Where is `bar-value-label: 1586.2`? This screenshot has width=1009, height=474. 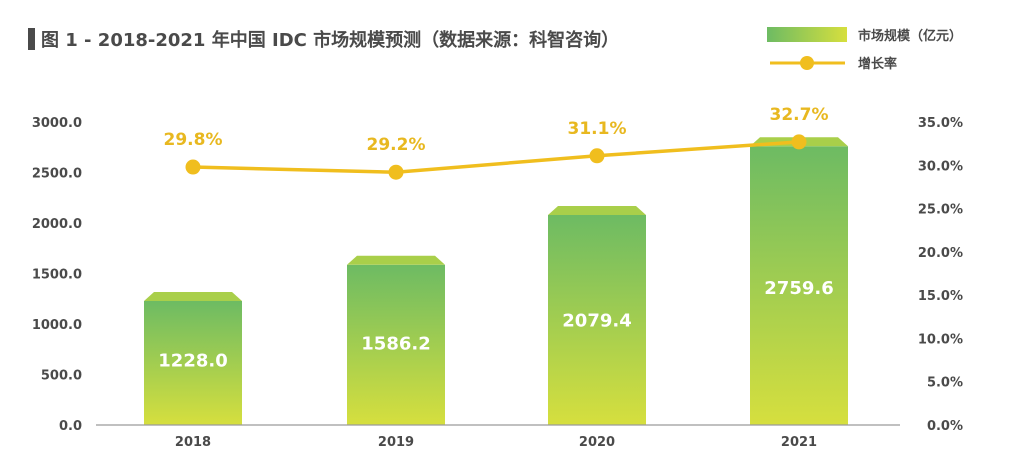
bar-value-label: 1586.2 is located at coordinates (395, 344).